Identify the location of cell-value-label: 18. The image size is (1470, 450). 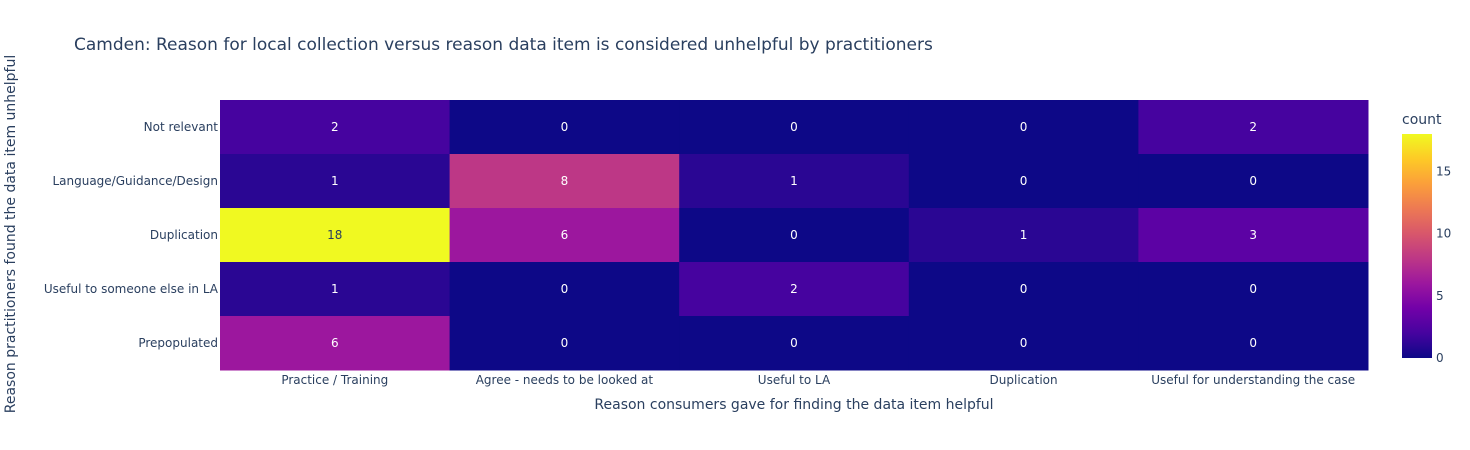
(334, 235).